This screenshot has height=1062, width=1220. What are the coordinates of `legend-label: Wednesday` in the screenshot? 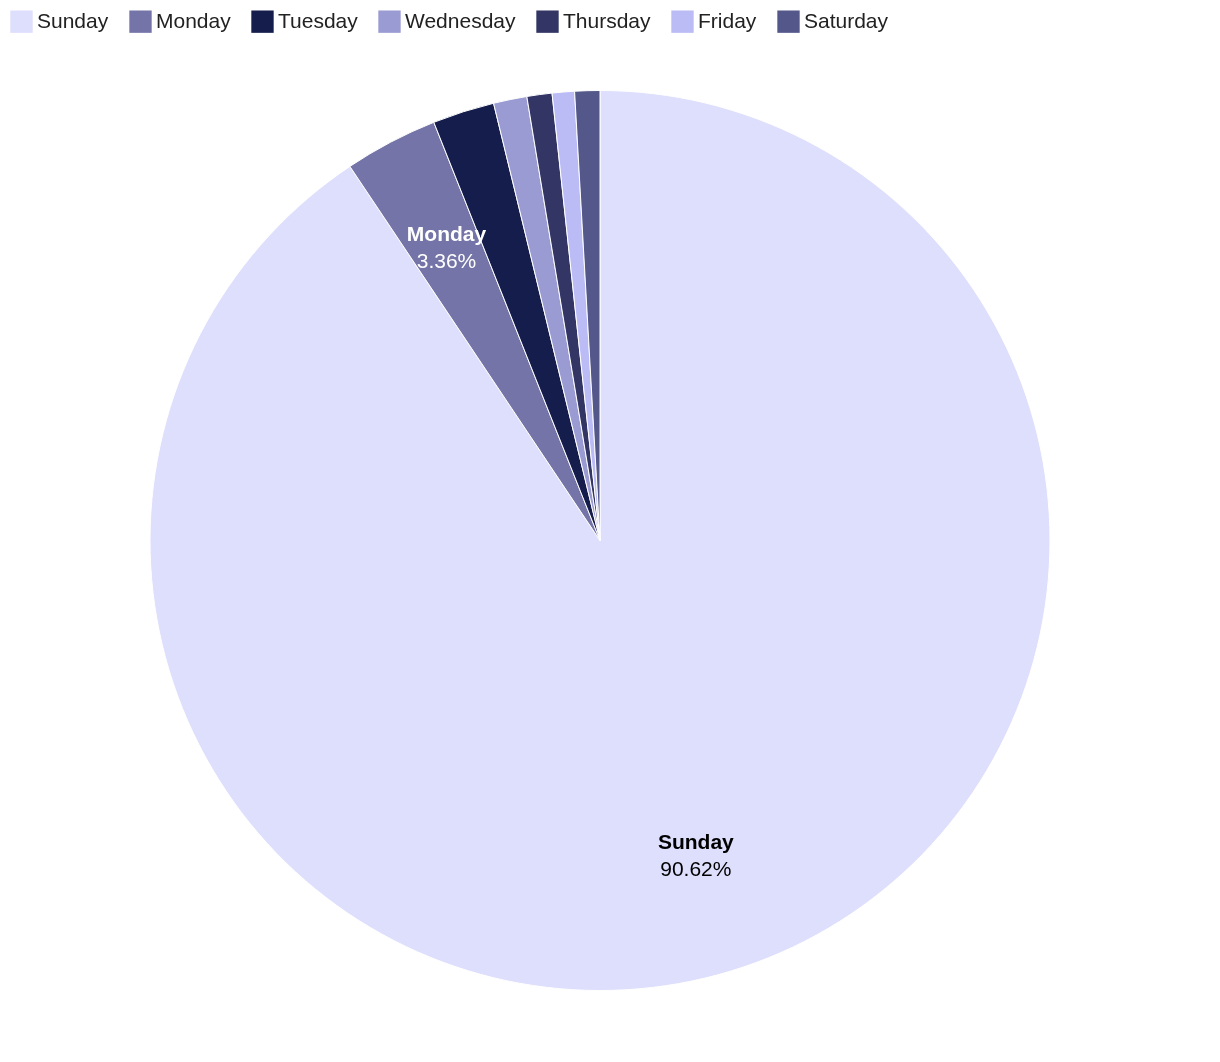 It's located at (461, 20).